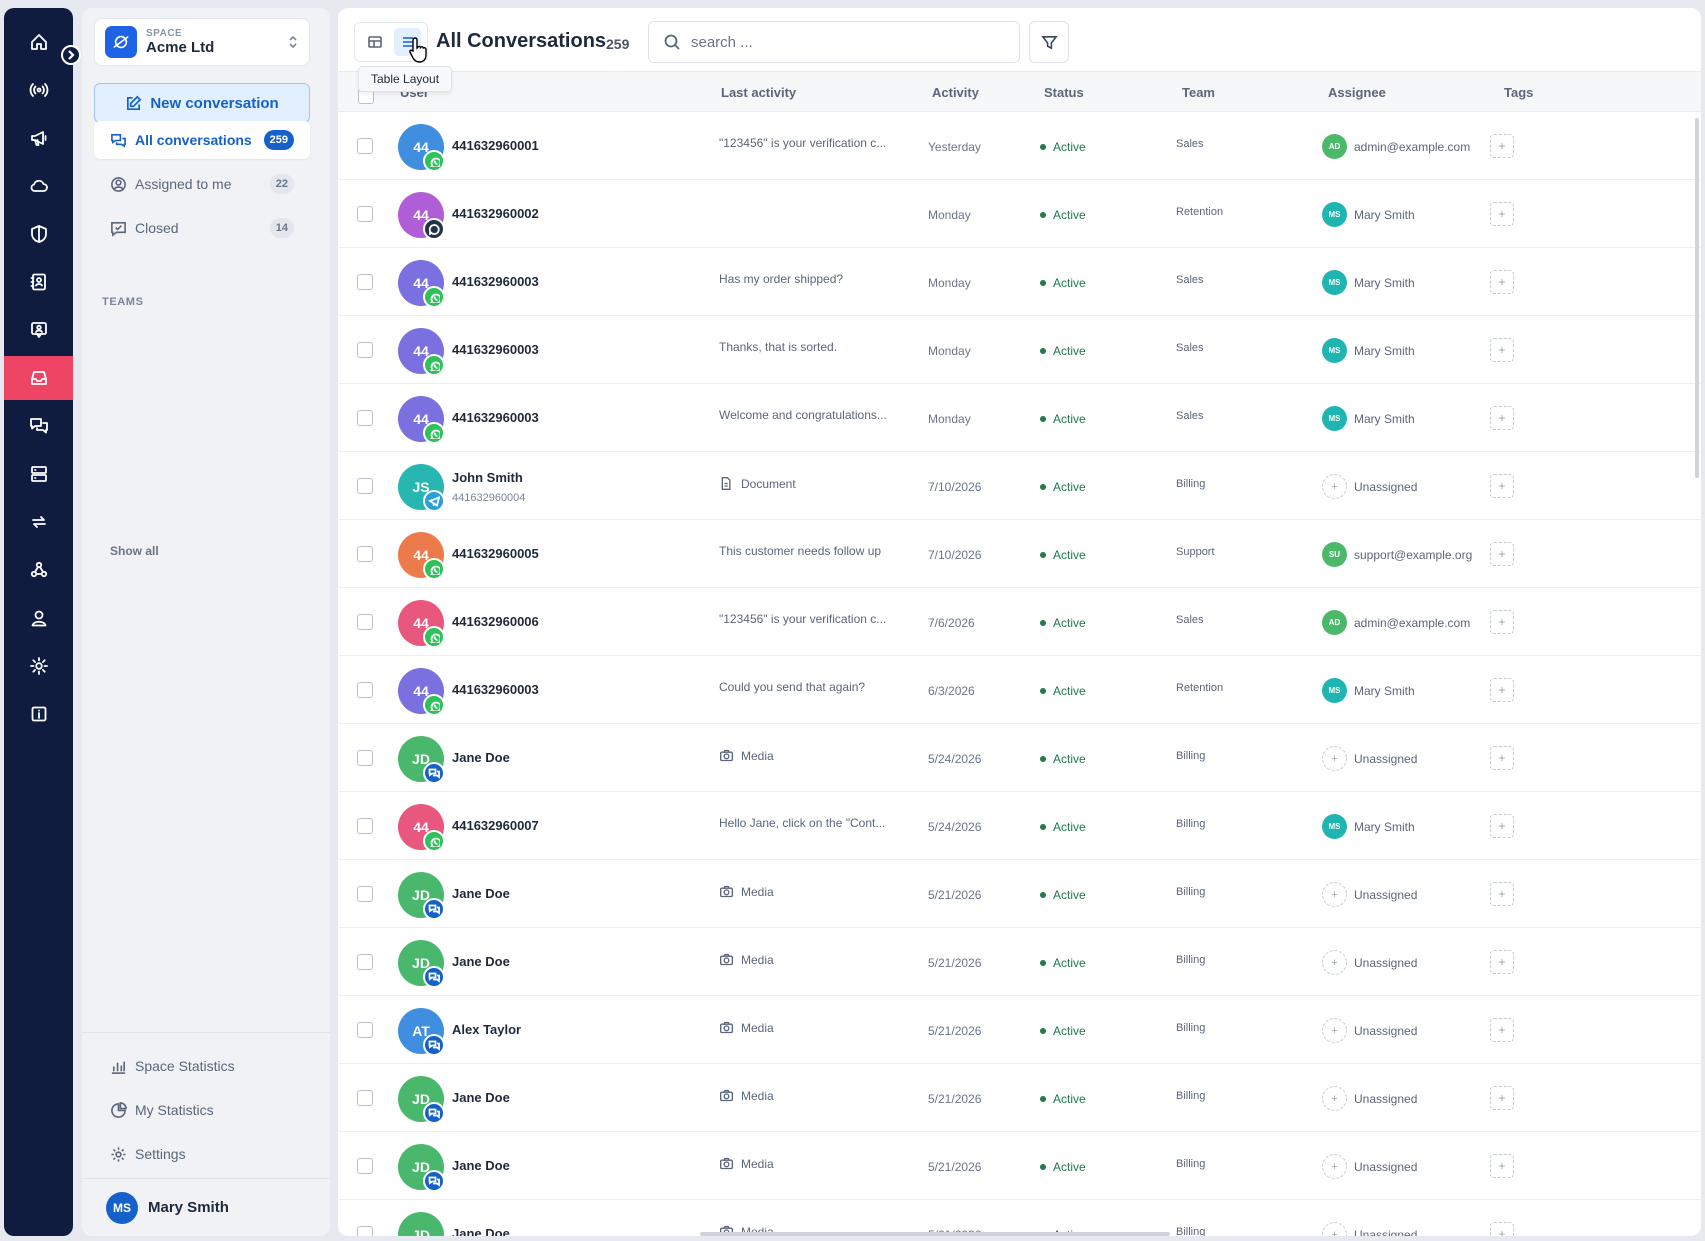 The width and height of the screenshot is (1705, 1241). What do you see at coordinates (38, 138) in the screenshot?
I see `rail-item-megaphone` at bounding box center [38, 138].